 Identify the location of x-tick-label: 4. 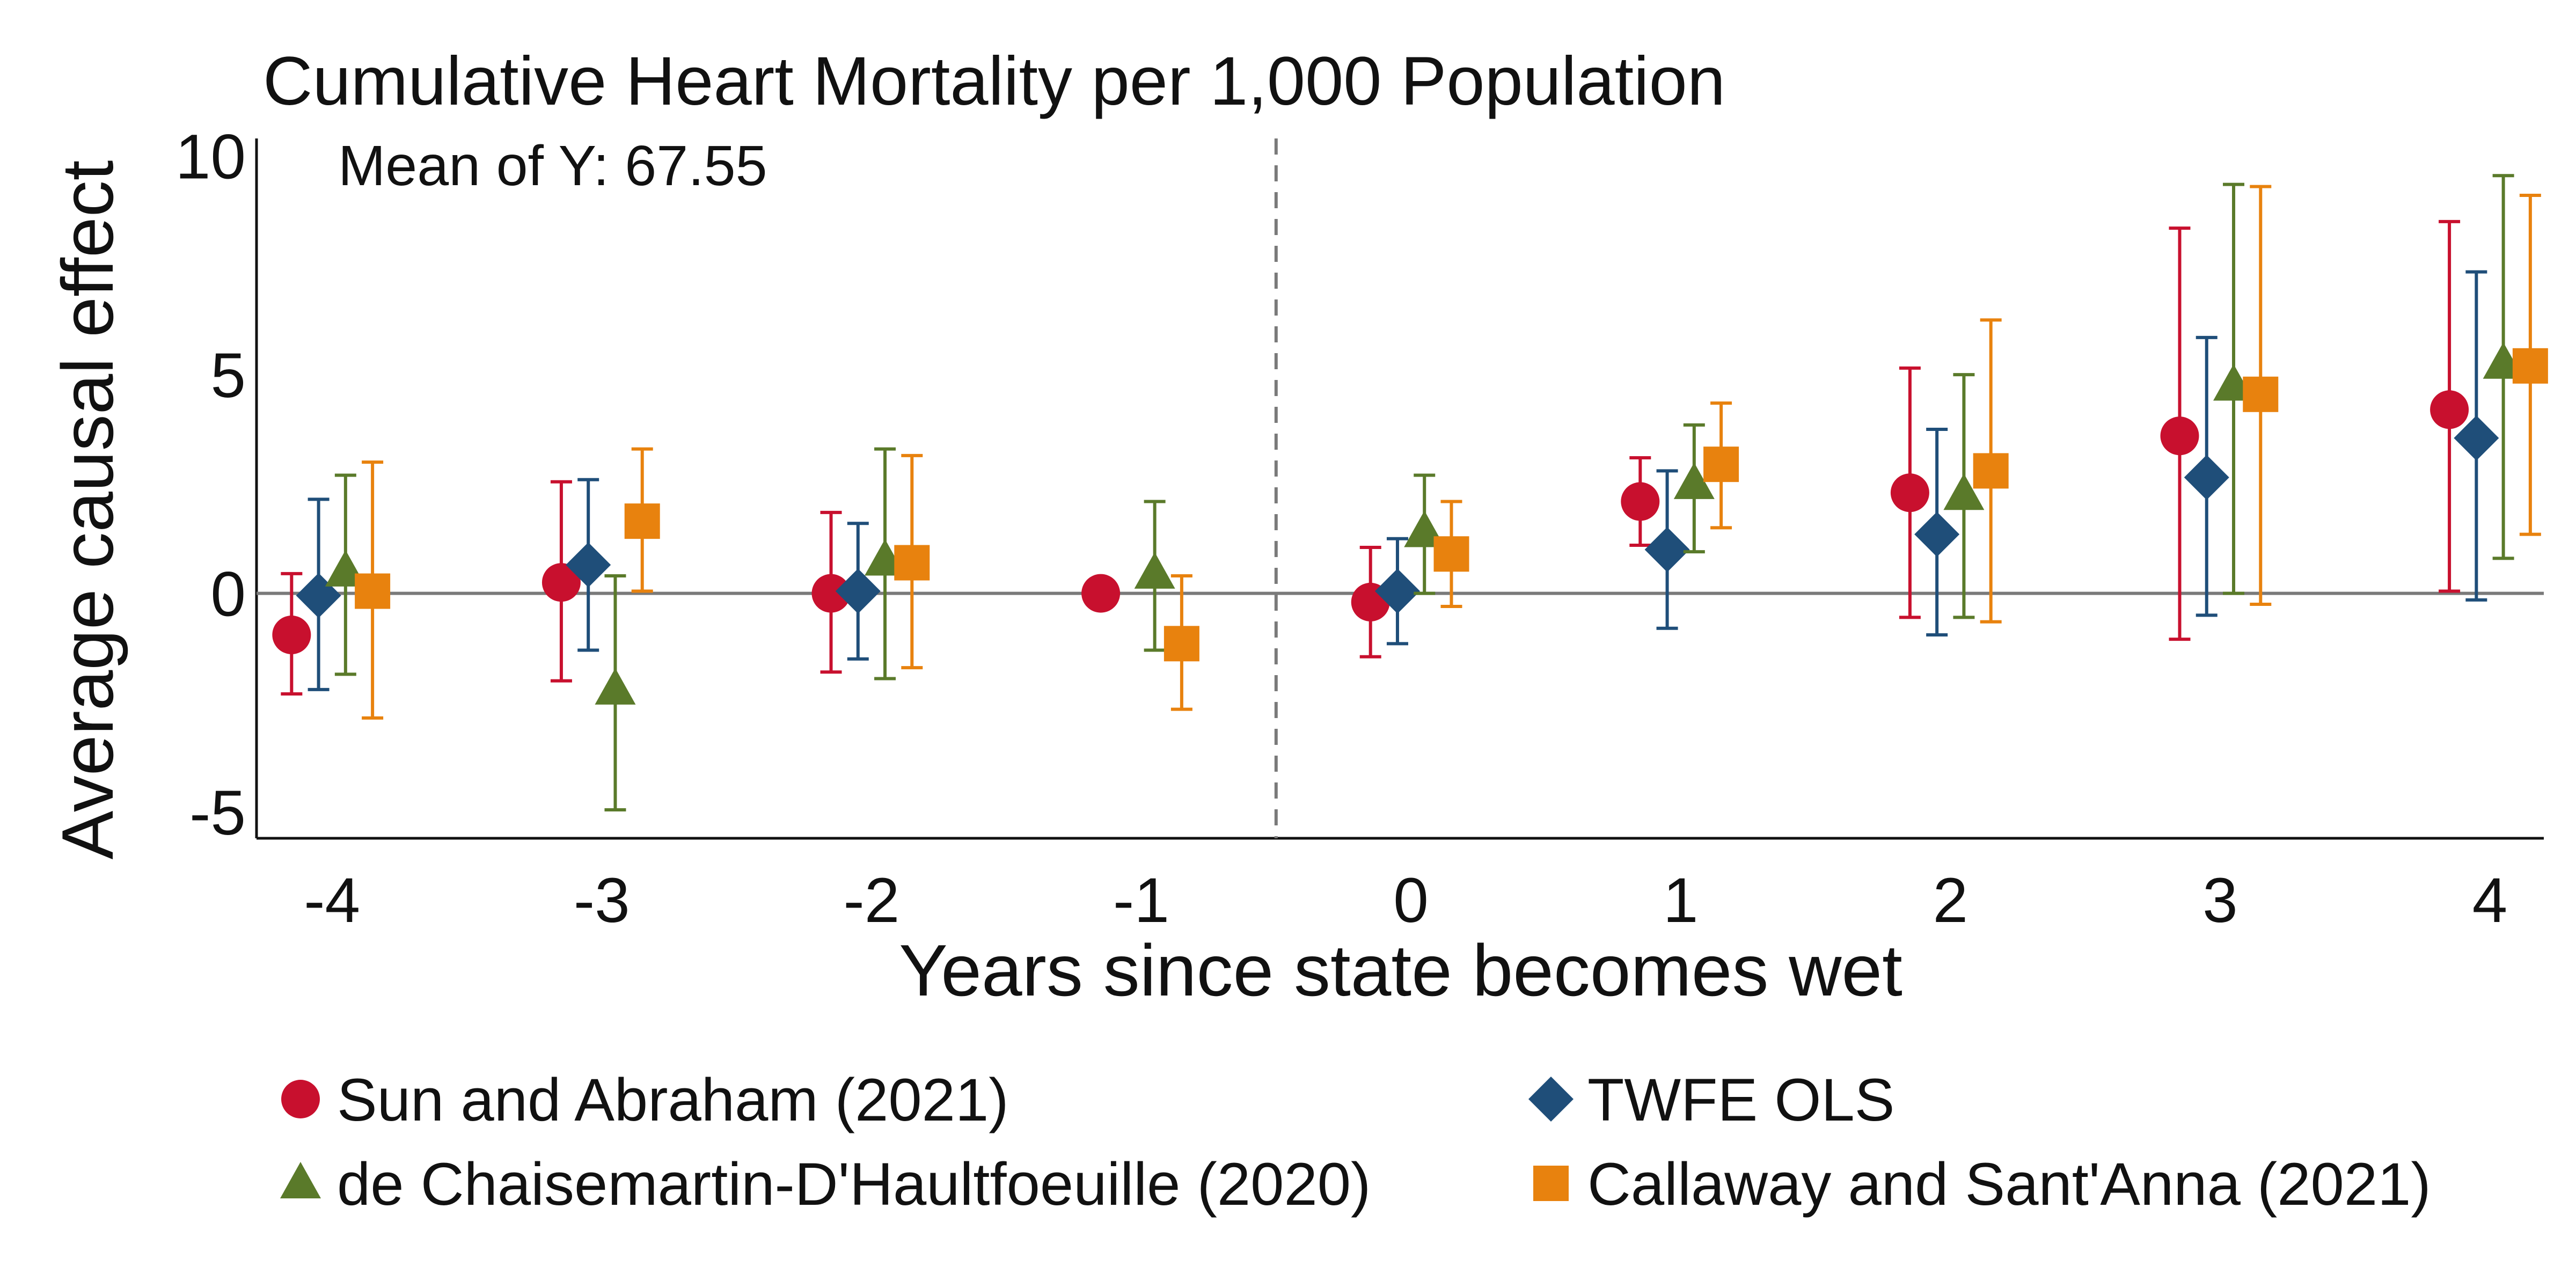
(2490, 900).